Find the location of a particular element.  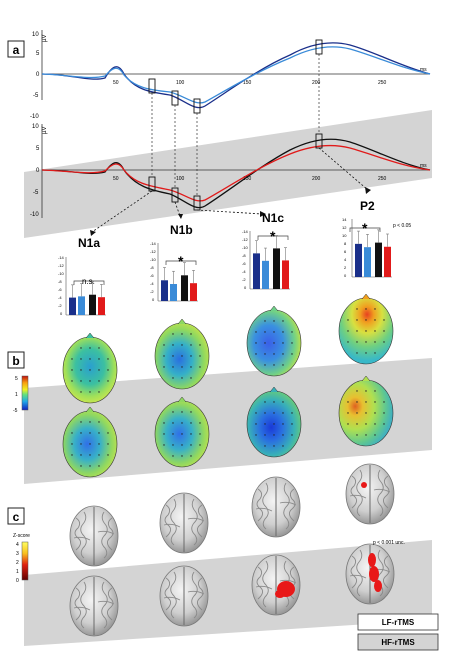

erp-top-ytick-4: -10 is located at coordinates (34, 117).